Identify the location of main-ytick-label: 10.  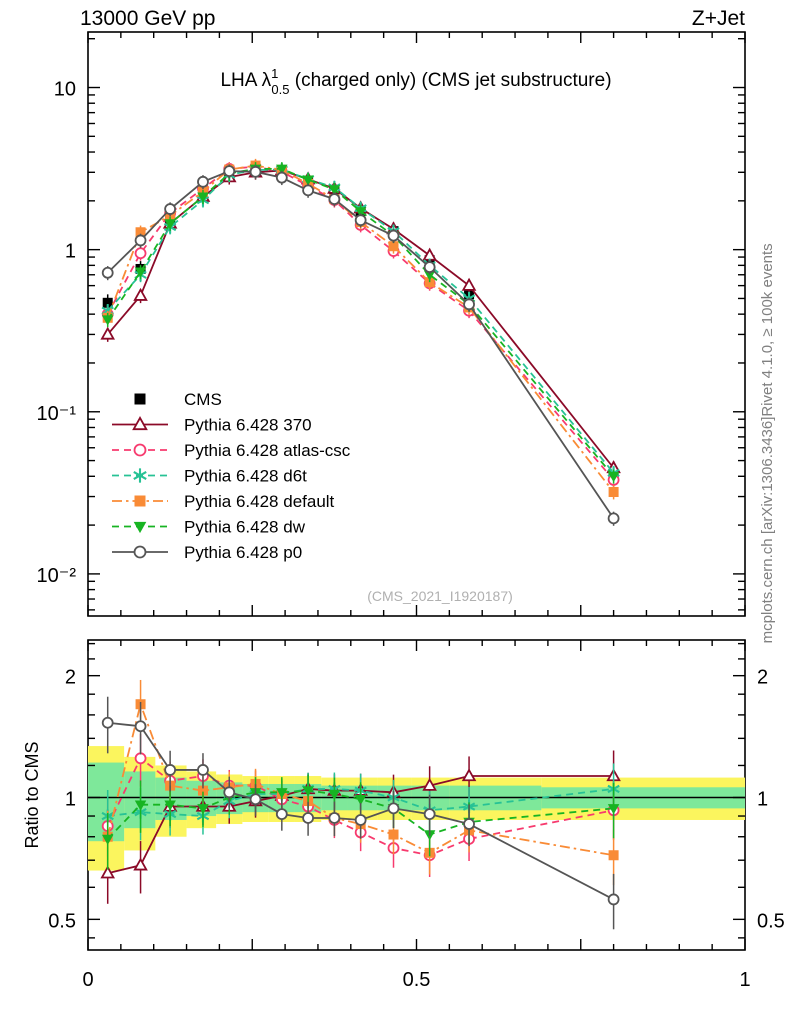
(65, 90).